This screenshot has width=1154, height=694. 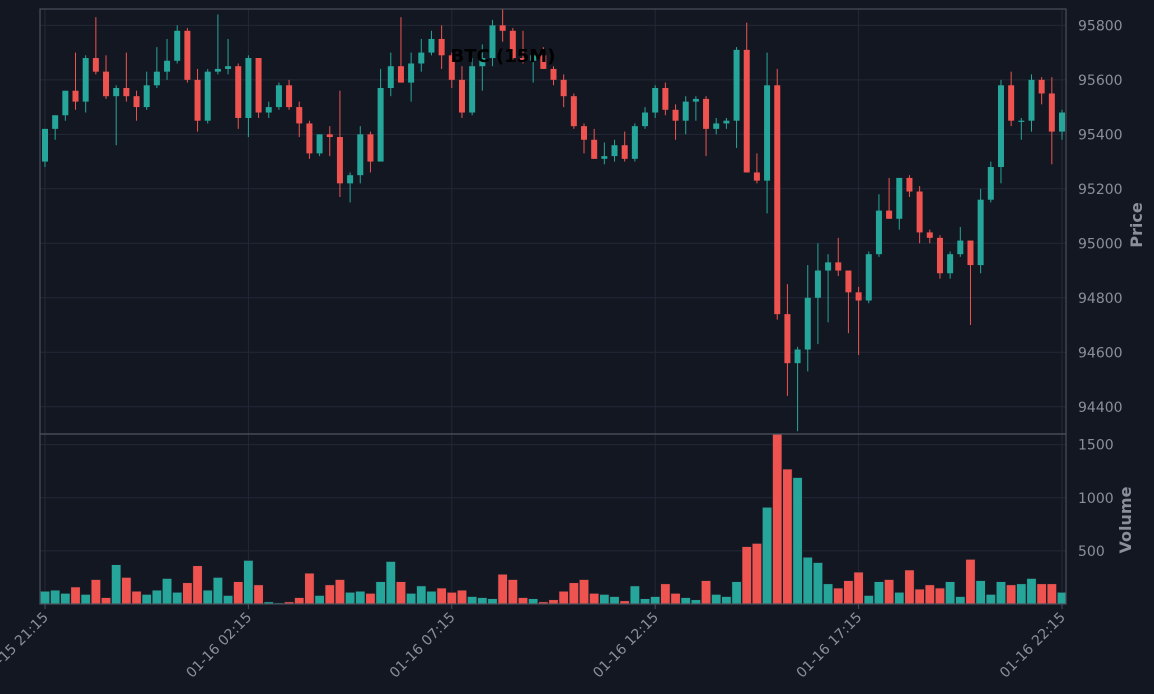 I want to click on price-tick-label: 95600, so click(x=1100, y=81).